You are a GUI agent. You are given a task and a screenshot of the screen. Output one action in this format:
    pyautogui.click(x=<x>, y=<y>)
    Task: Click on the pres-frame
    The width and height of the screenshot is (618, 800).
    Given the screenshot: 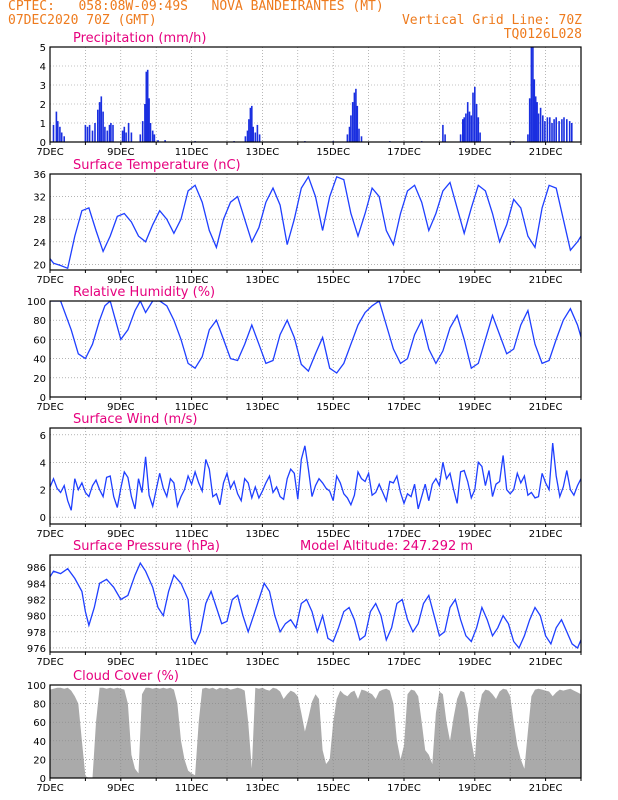 What is the action you would take?
    pyautogui.click(x=315, y=603)
    